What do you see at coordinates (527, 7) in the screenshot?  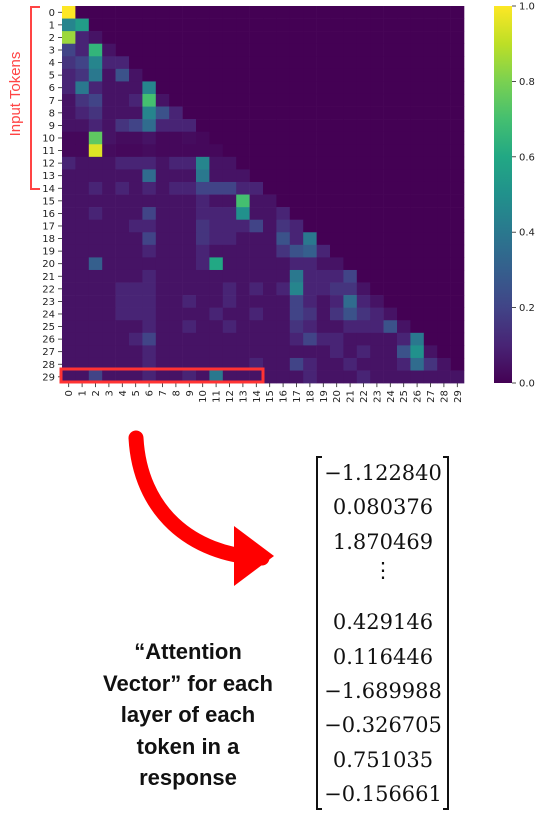 I see `colorbar-tick-label: 1.0` at bounding box center [527, 7].